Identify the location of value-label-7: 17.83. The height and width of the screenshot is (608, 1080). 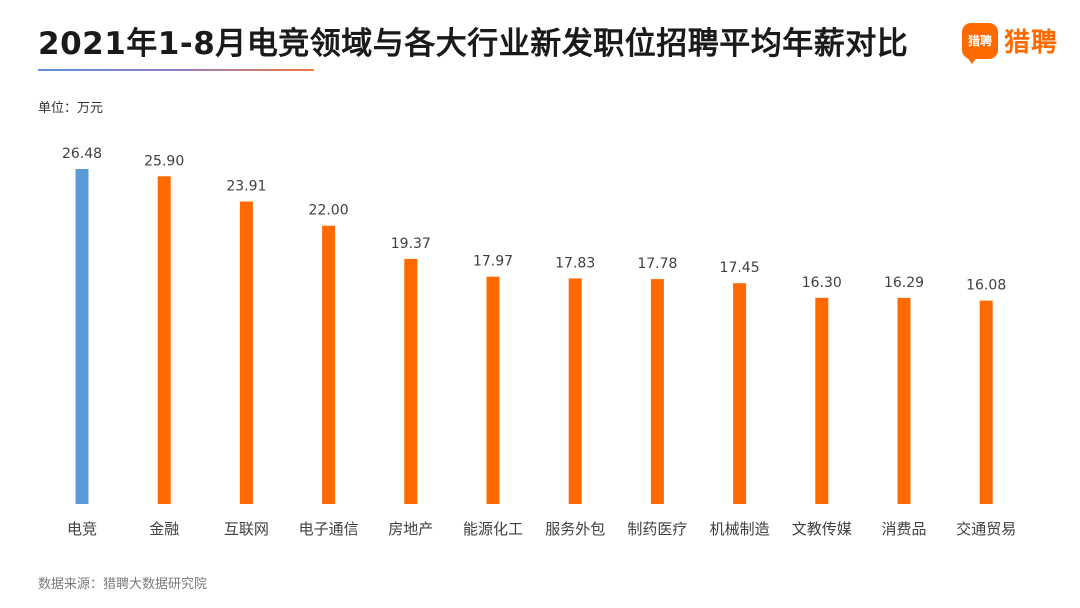
(575, 263).